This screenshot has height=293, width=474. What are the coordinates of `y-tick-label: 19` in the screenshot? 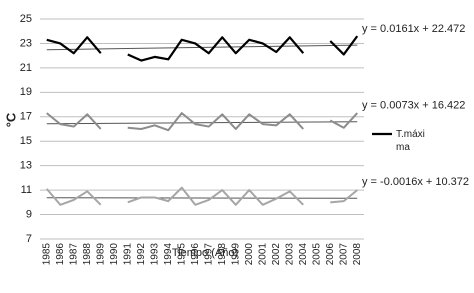 It's located at (26, 92).